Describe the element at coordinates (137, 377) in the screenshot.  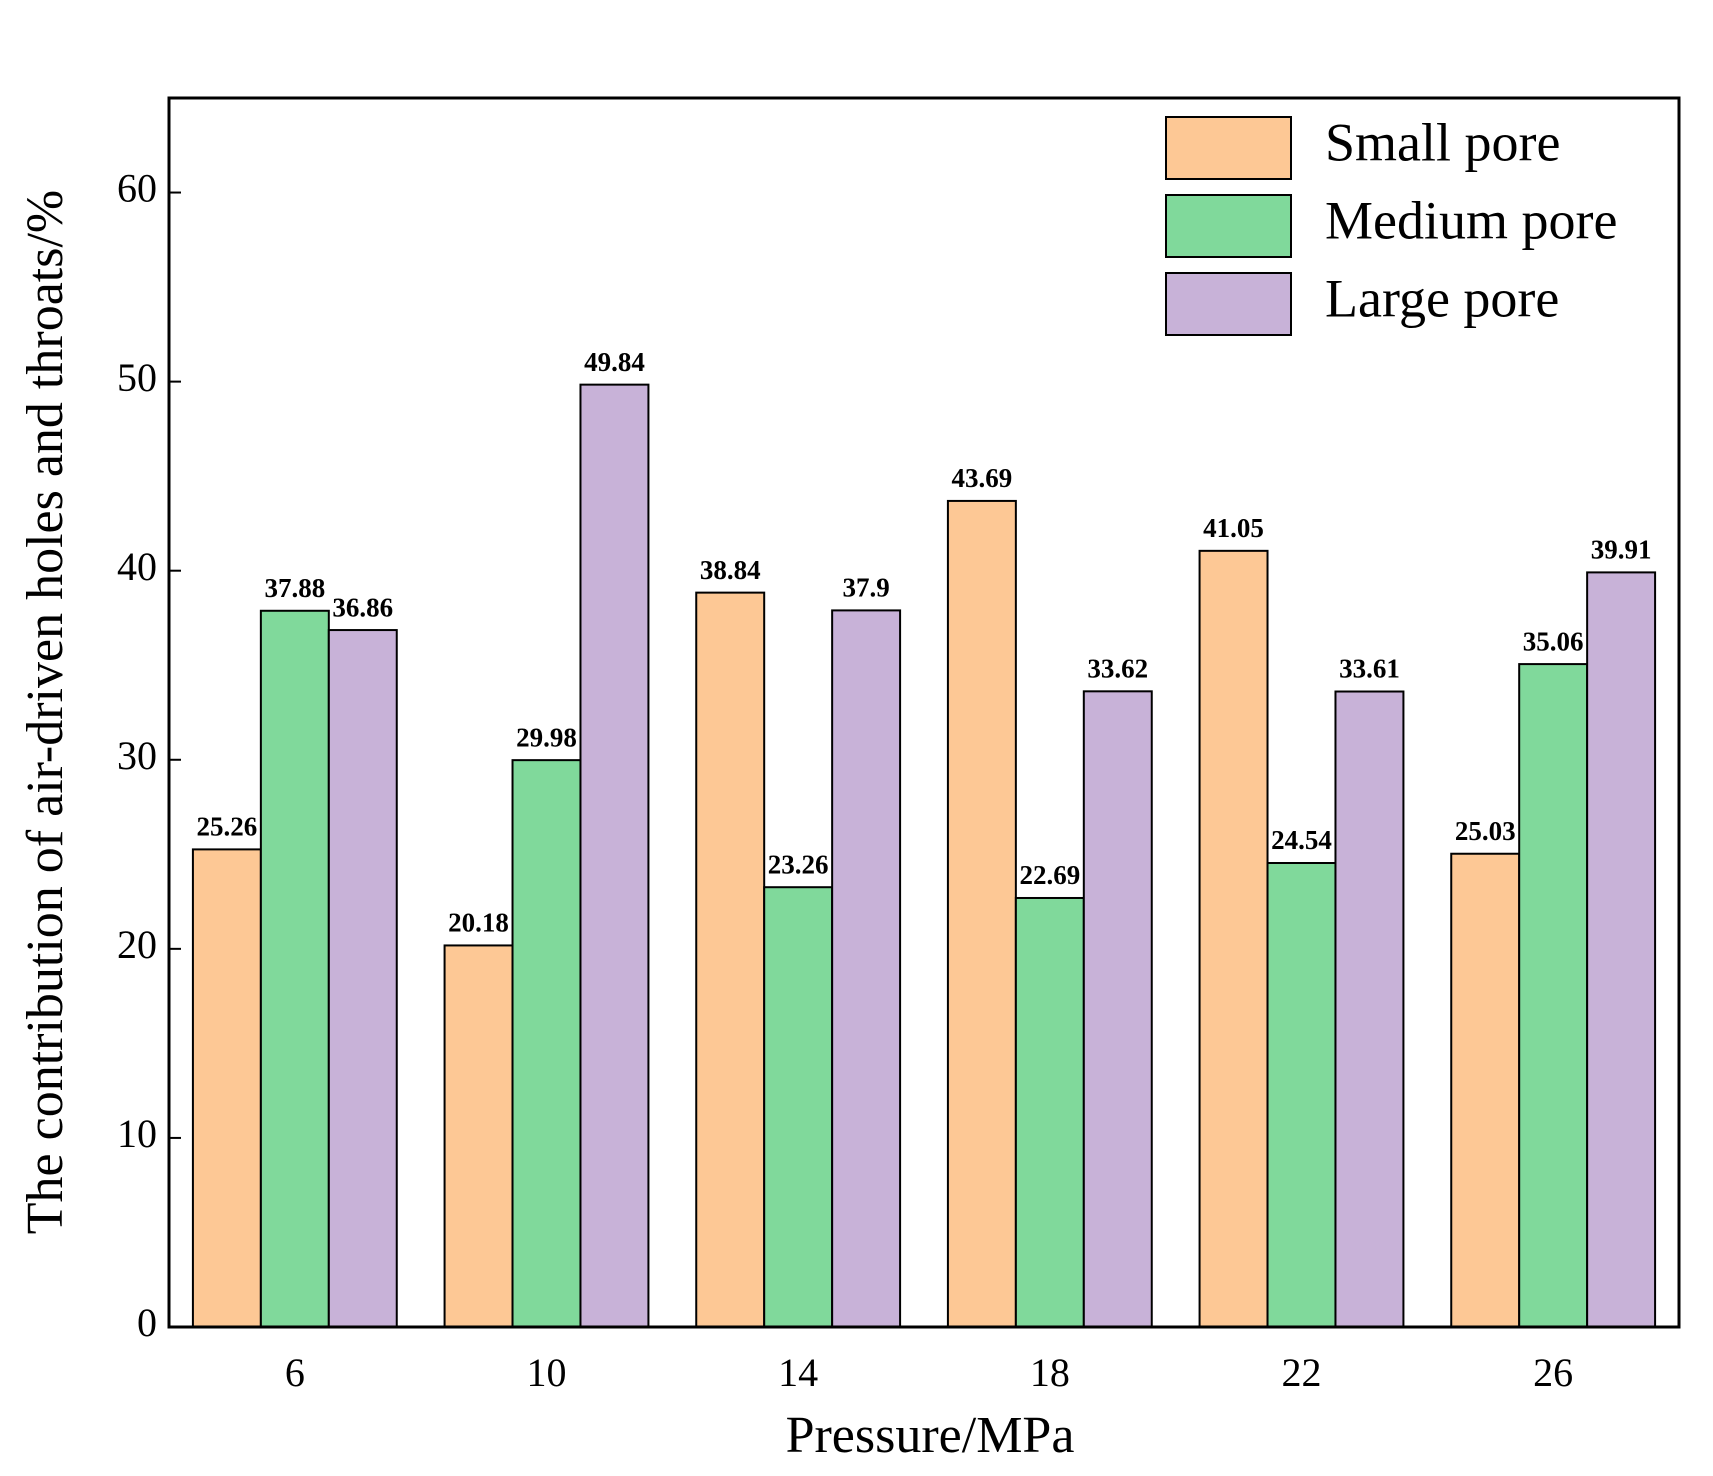
I see `y-tick-label: 50` at that location.